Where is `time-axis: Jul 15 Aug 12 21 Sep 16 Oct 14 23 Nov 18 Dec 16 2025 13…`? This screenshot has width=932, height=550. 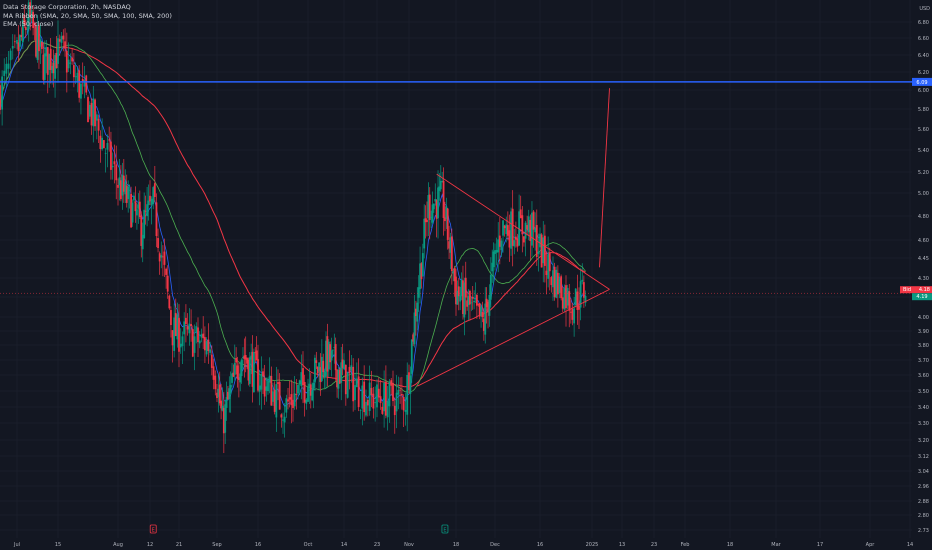
time-axis: Jul 15 Aug 12 21 Sep 16 Oct 14 23 Nov 18 Dec 16 2025 13… is located at coordinates (466, 544).